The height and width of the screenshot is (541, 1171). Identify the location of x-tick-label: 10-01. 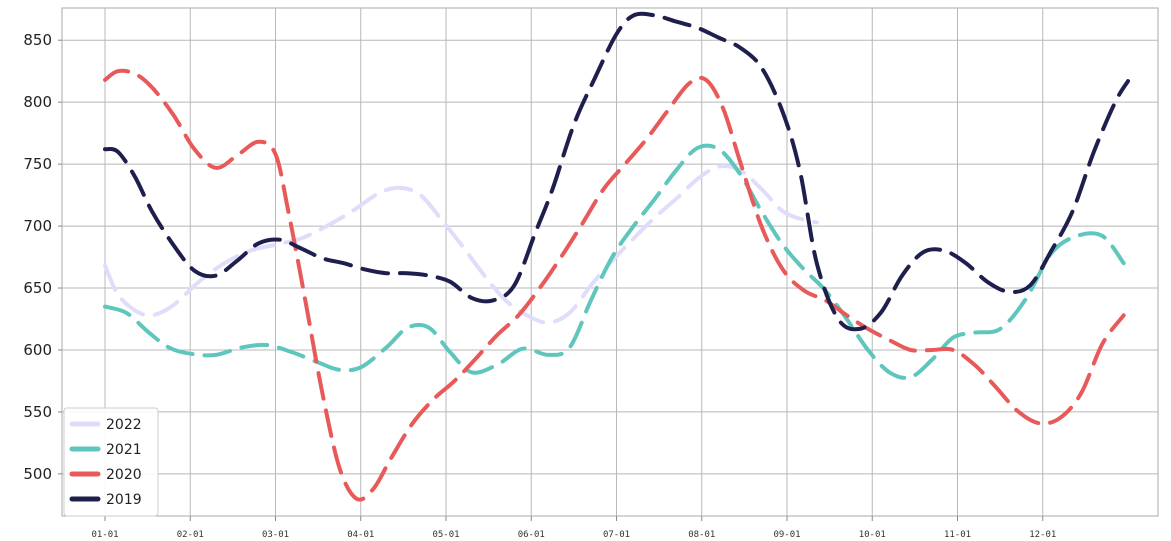
(872, 535).